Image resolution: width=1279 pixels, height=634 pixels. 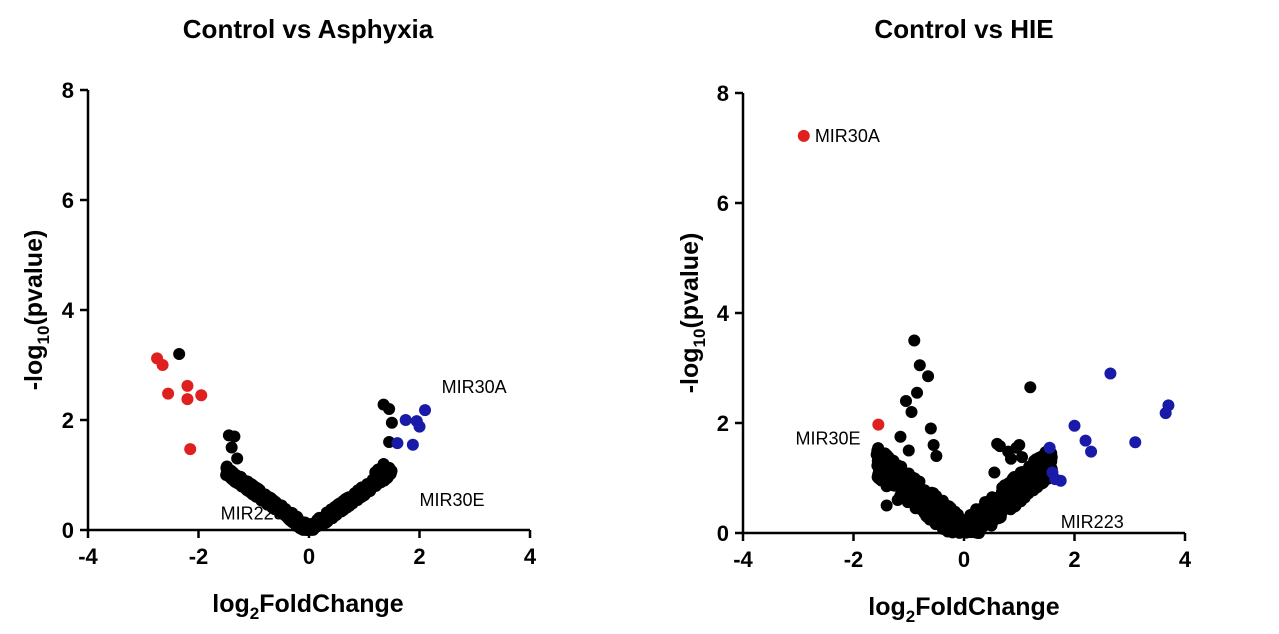 I want to click on series-ns, so click(x=179, y=354).